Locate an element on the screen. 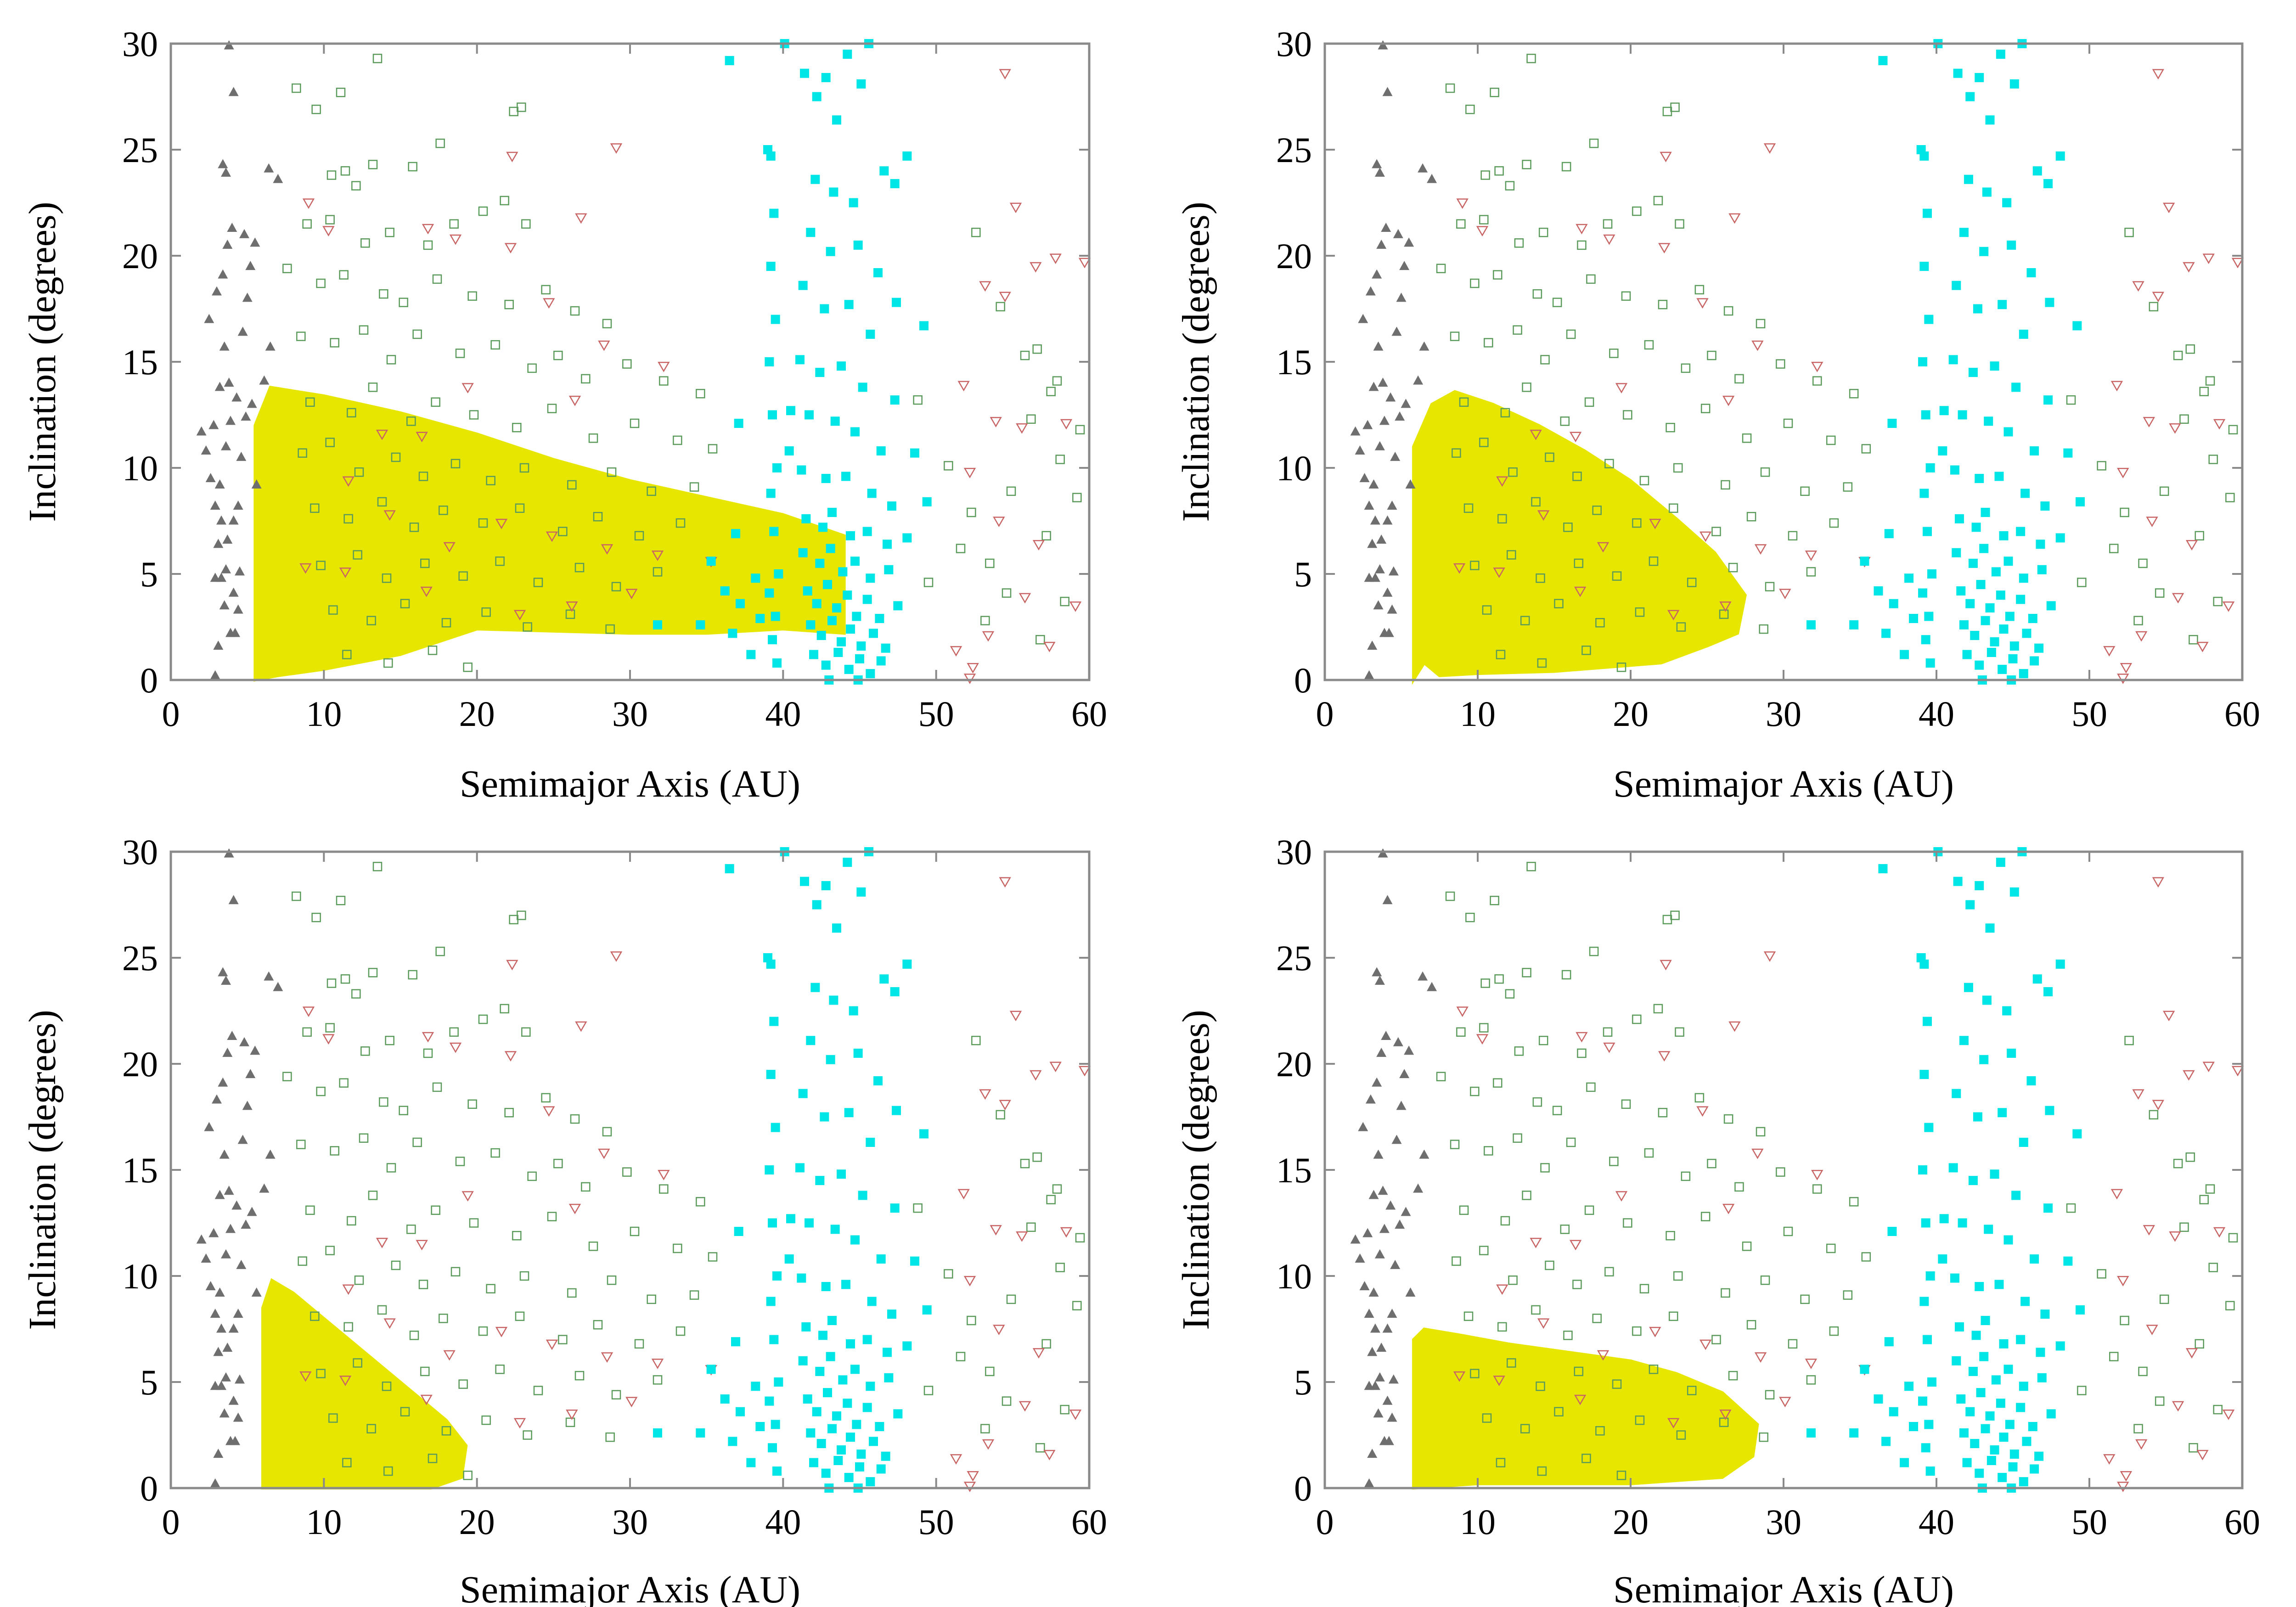 The width and height of the screenshot is (2296, 1607). x-tick-label: 50 is located at coordinates (936, 714).